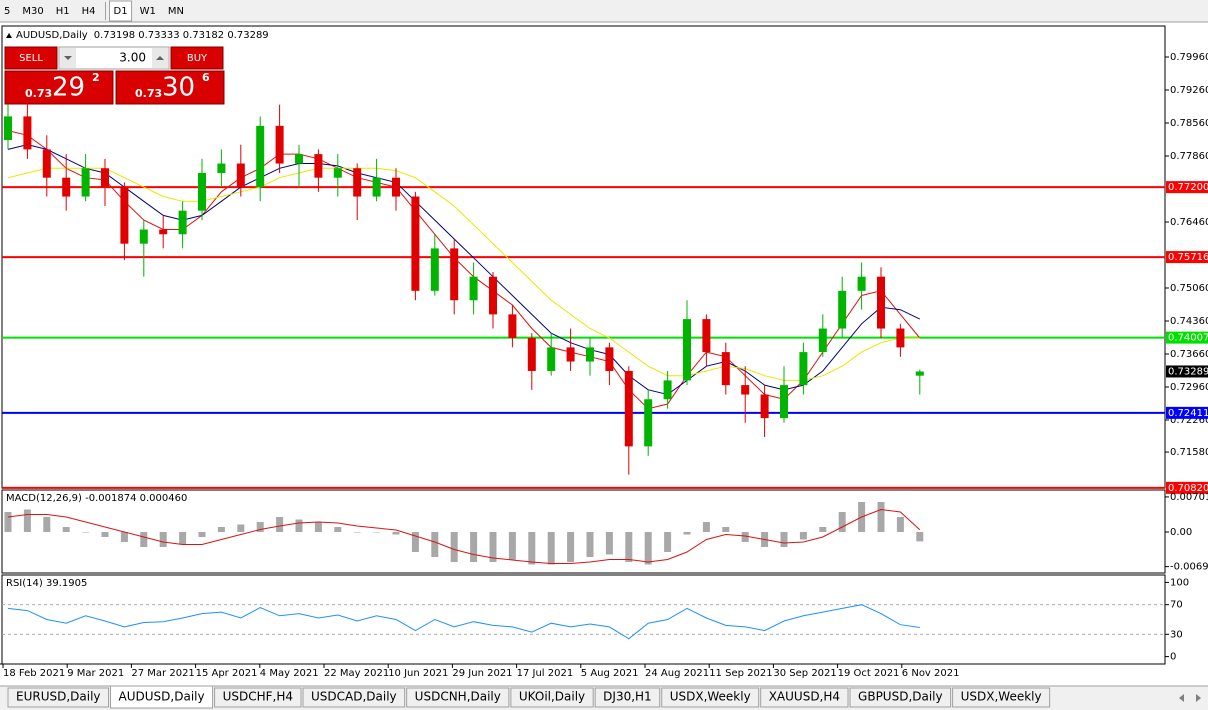 Image resolution: width=1208 pixels, height=710 pixels. What do you see at coordinates (59, 87) in the screenshot?
I see `sell-price-box` at bounding box center [59, 87].